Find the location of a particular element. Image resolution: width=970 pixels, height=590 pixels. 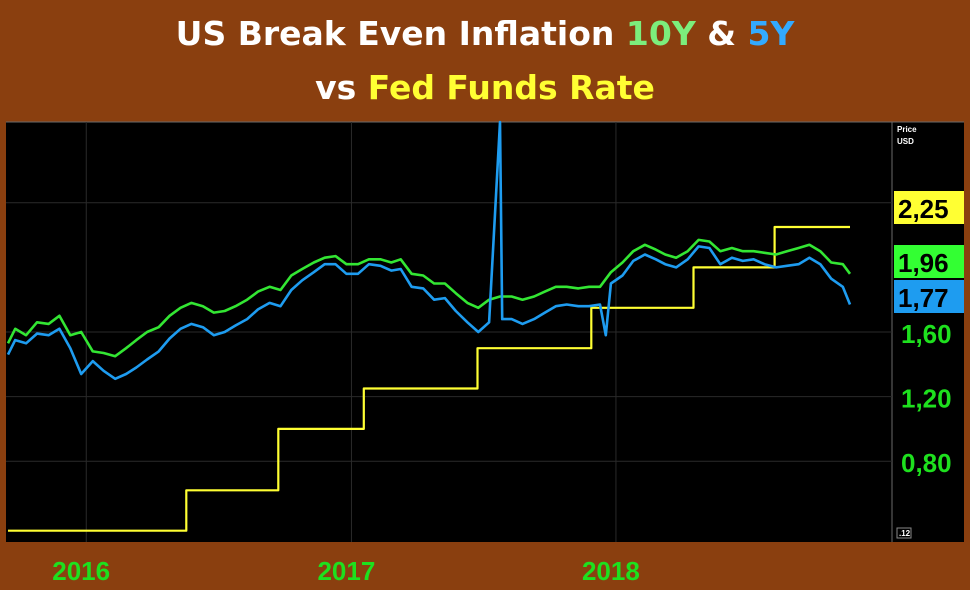

y-tick-label: 1,20 is located at coordinates (926, 399).